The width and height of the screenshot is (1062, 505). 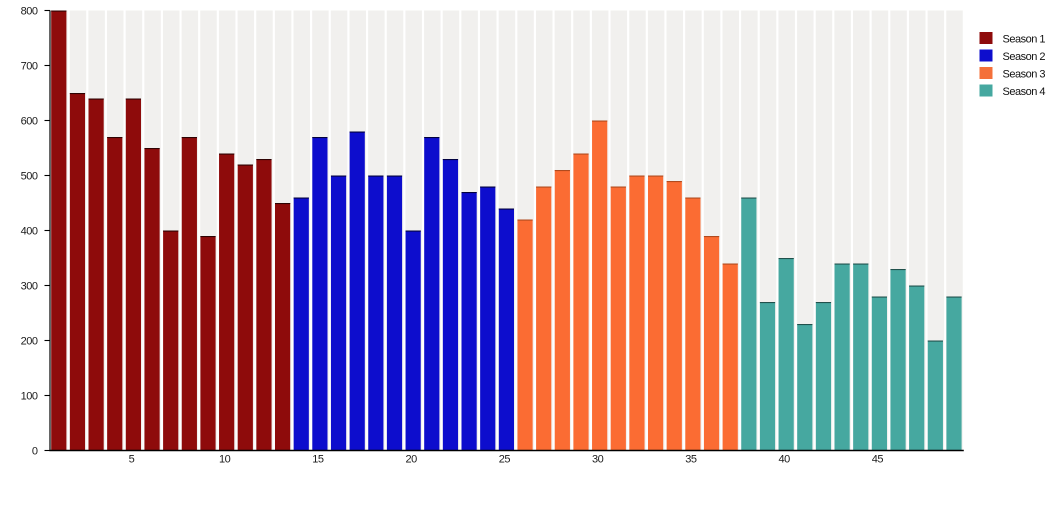 What do you see at coordinates (1024, 92) in the screenshot?
I see `svg-text: Season 4` at bounding box center [1024, 92].